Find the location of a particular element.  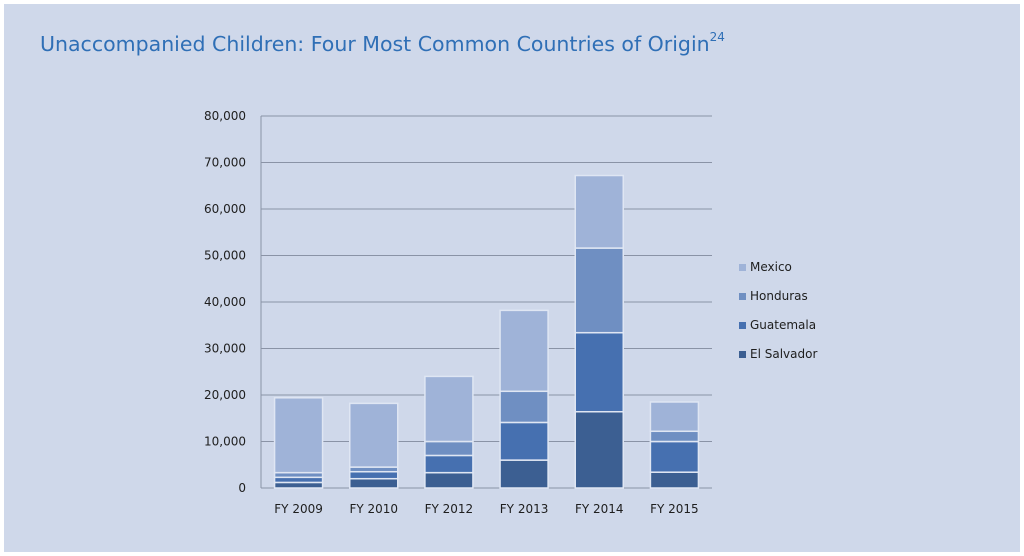

x-tick-label: FY 2009 is located at coordinates (298, 509).